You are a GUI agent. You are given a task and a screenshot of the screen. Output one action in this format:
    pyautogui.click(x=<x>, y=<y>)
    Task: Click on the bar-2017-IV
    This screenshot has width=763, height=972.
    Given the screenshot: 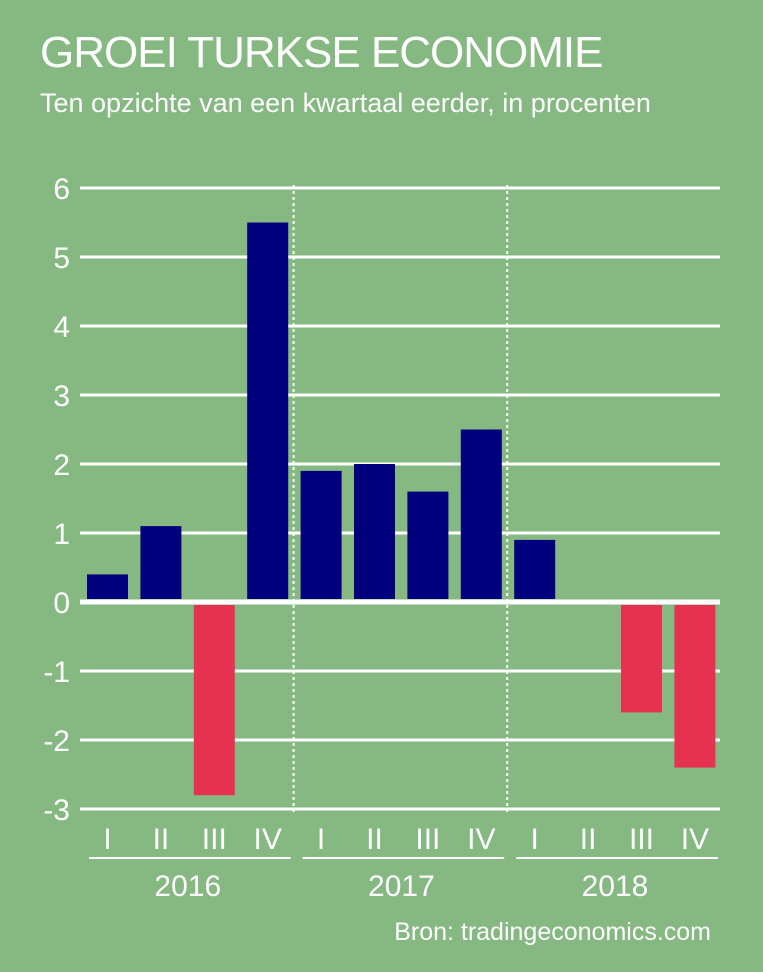 What is the action you would take?
    pyautogui.click(x=481, y=514)
    